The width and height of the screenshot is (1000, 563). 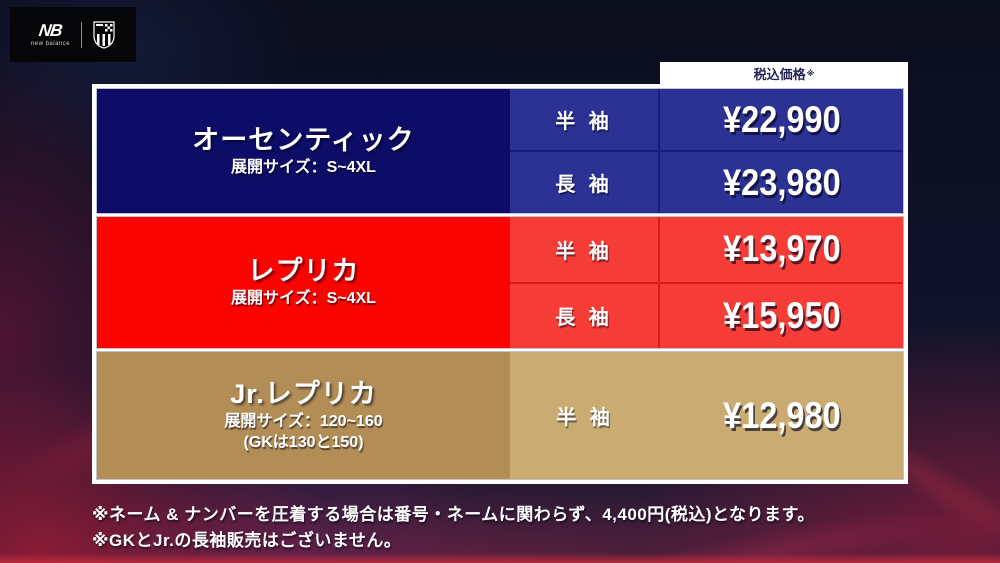 I want to click on replica-size-range: 展開サイズ：S~4XL, so click(x=303, y=299).